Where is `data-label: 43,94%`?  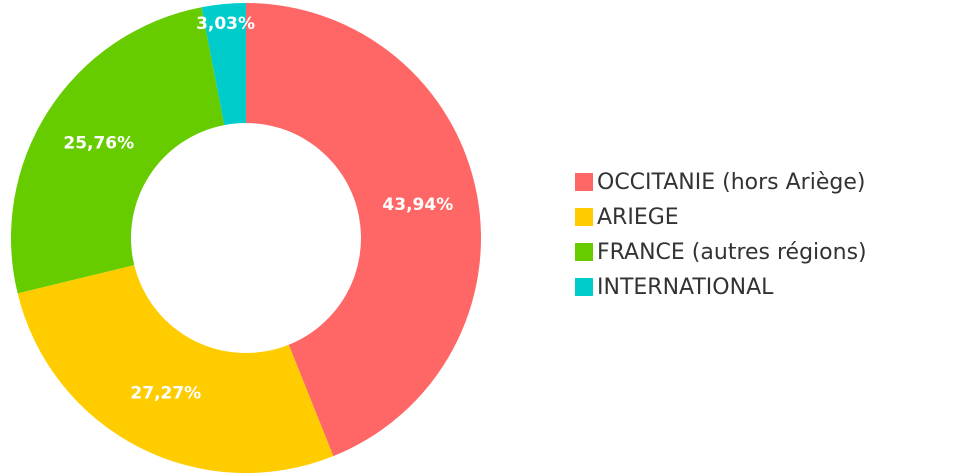
data-label: 43,94% is located at coordinates (417, 205).